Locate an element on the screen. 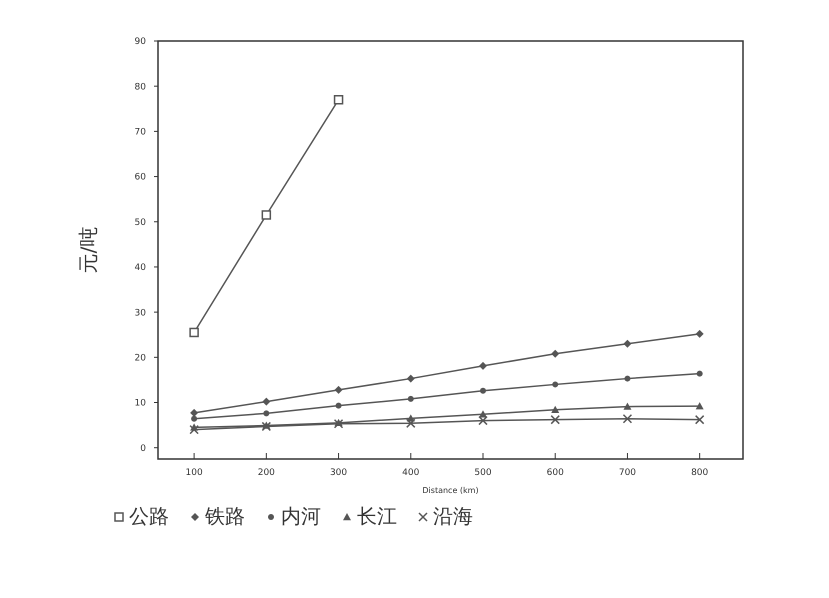 The image size is (829, 598). y-tick-label: 80 is located at coordinates (140, 87).